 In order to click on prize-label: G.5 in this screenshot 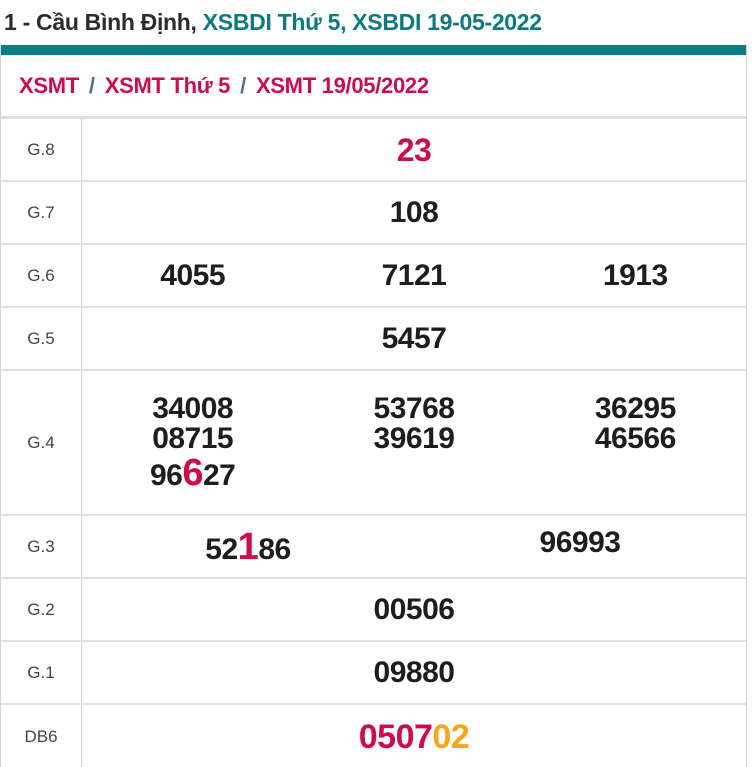, I will do `click(41, 338)`.